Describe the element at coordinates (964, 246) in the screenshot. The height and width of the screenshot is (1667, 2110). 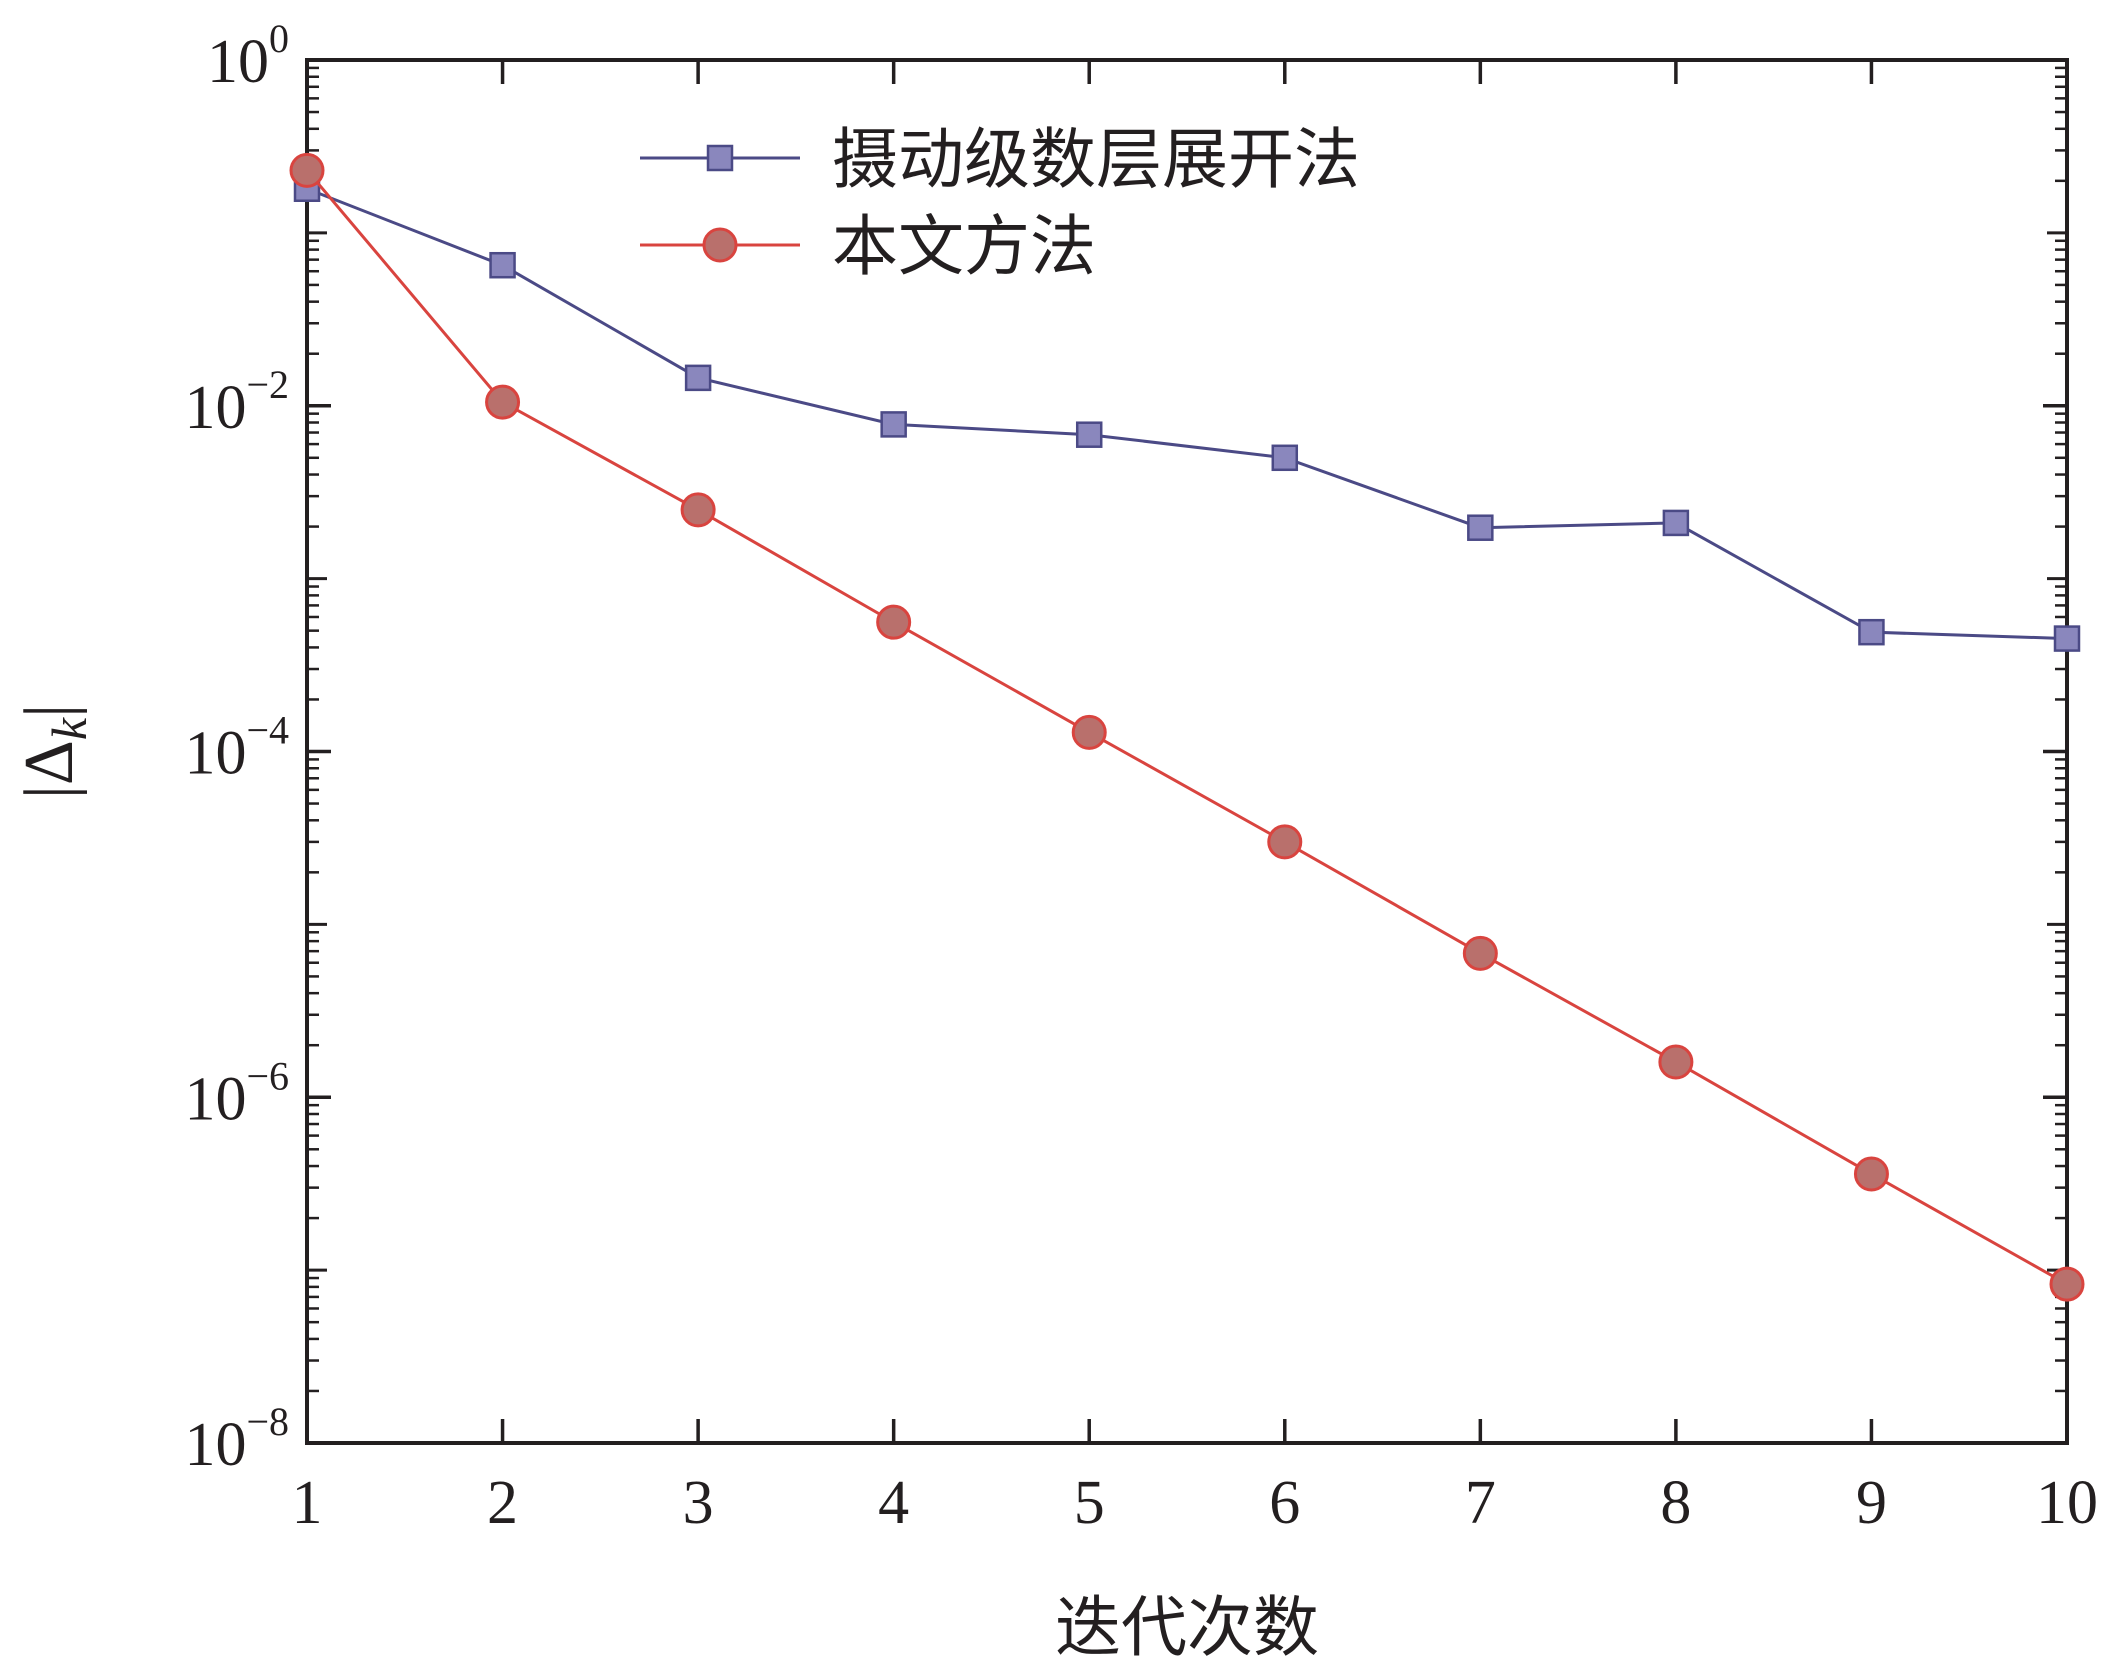
I see `legend-label: 本文方法` at that location.